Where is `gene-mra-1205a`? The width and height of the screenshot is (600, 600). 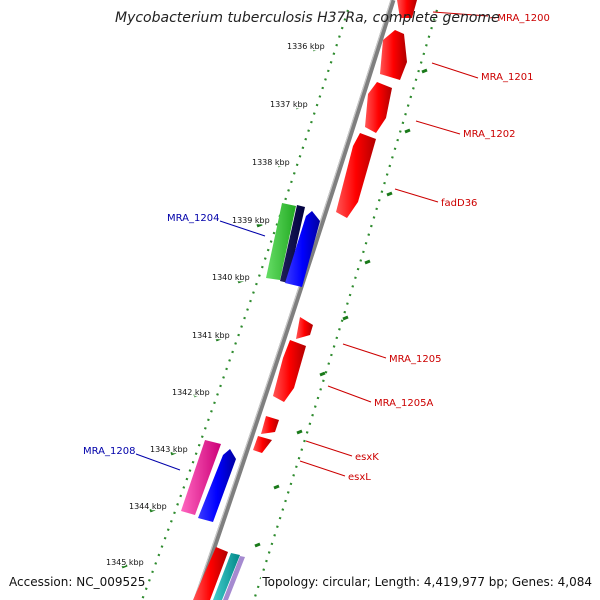
gene-mra-1205a is located at coordinates (289, 371).